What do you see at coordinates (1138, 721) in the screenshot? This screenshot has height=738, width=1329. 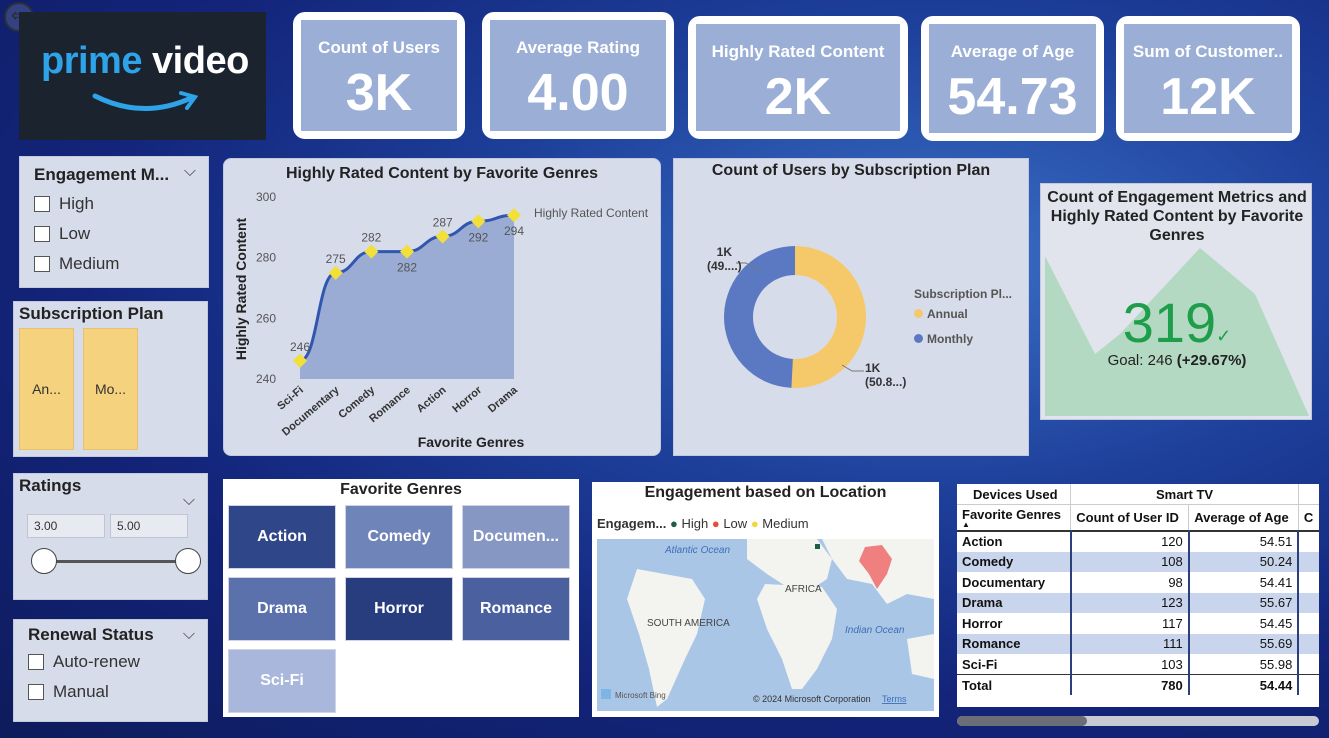 I see `matrix-scrollbar-track` at bounding box center [1138, 721].